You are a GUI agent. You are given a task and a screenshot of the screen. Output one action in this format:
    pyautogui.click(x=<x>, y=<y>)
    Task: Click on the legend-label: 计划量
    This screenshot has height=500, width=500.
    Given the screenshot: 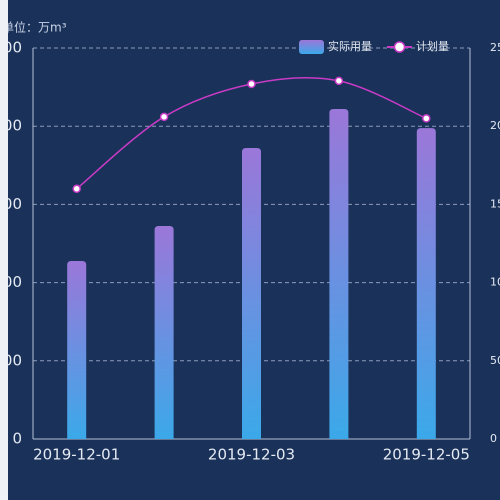 What is the action you would take?
    pyautogui.click(x=432, y=46)
    